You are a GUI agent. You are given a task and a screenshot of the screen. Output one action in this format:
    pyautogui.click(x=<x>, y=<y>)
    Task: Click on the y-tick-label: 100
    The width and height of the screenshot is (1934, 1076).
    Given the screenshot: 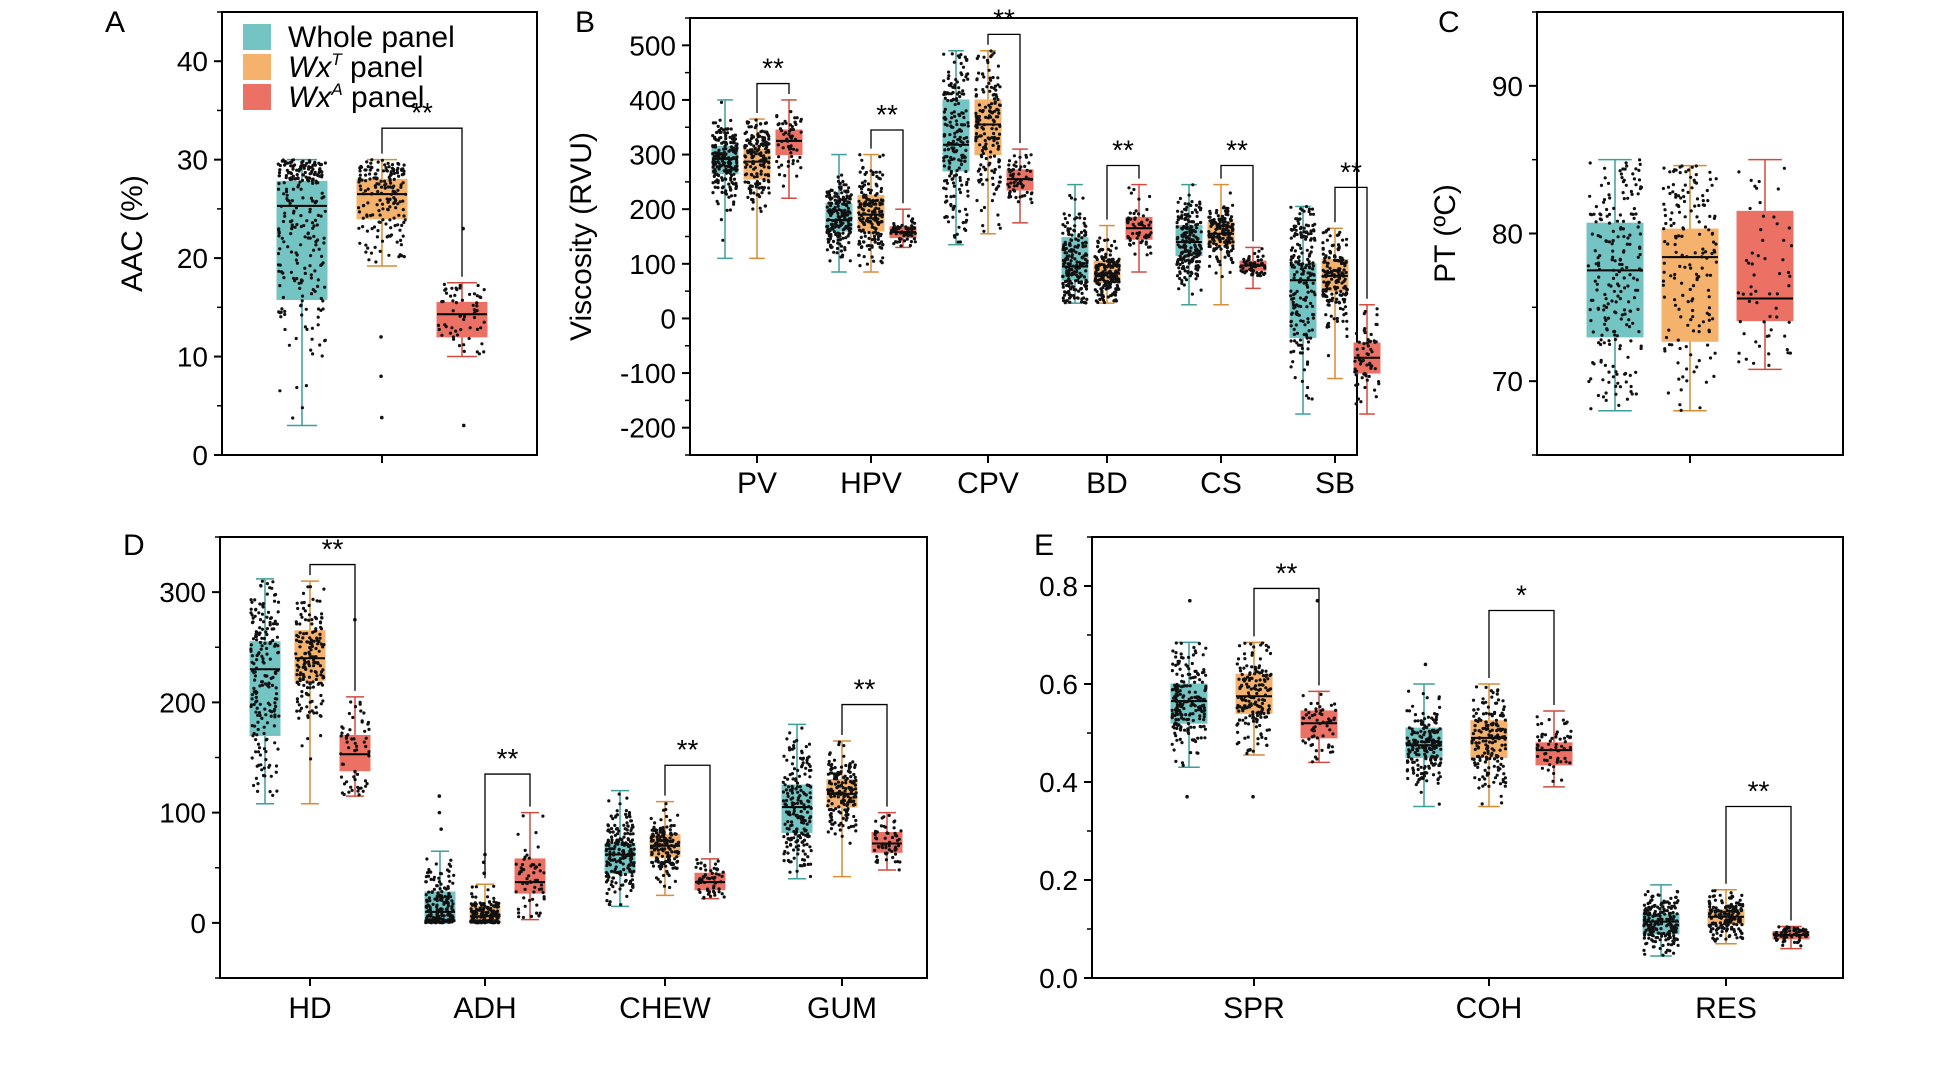 What is the action you would take?
    pyautogui.click(x=652, y=264)
    